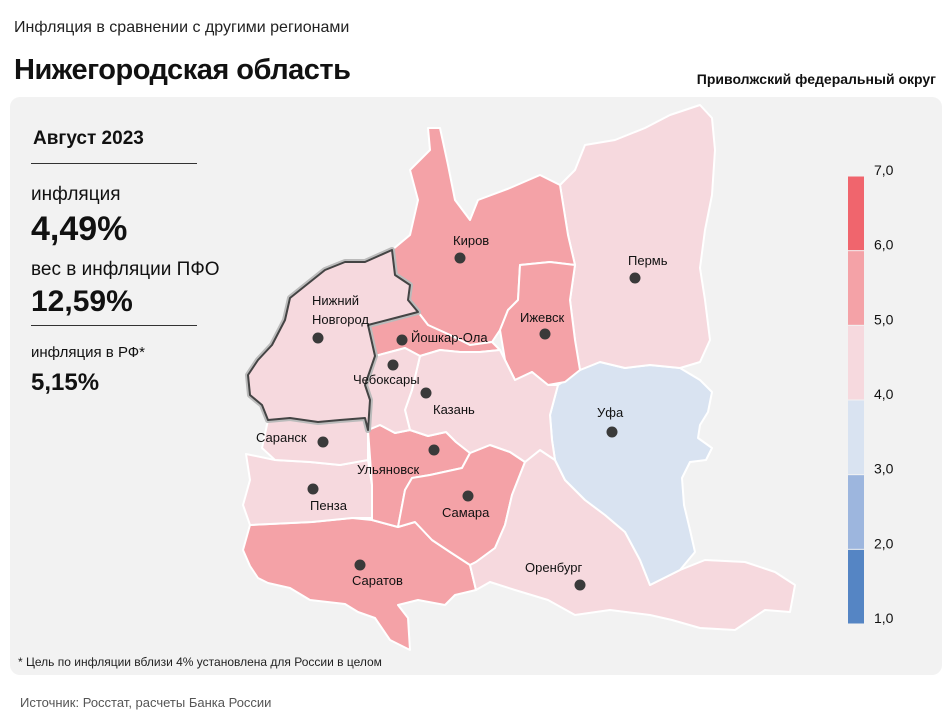 This screenshot has height=712, width=950. I want to click on legend-tick-label: 2,0, so click(884, 543).